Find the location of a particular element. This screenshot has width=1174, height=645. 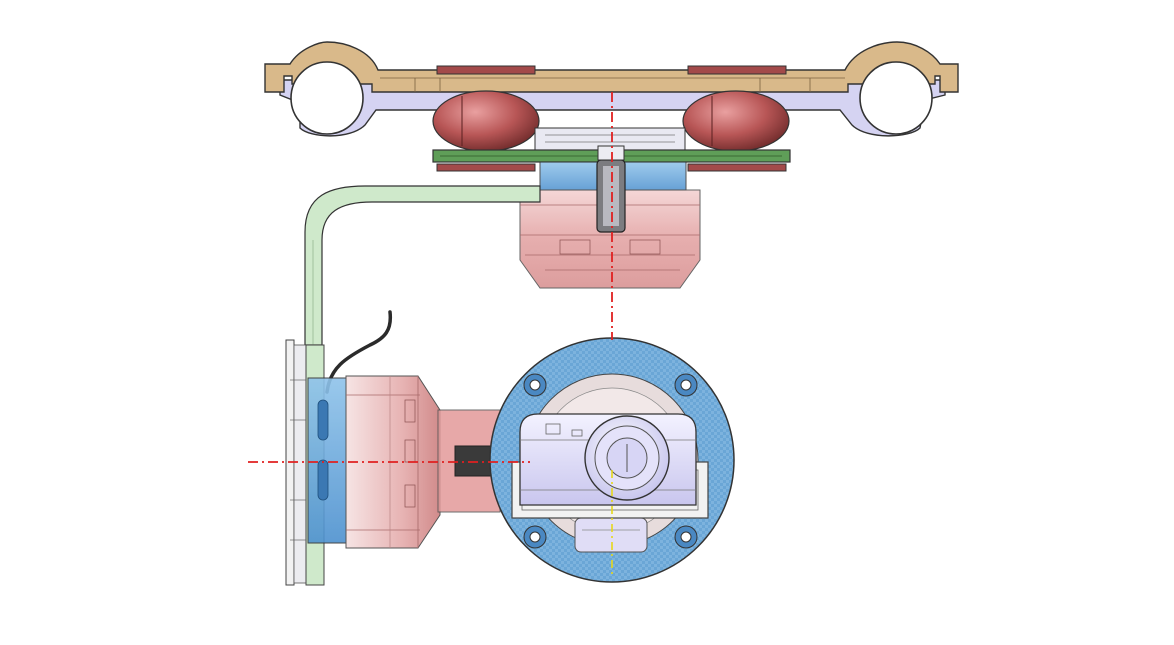

screw-holes is located at coordinates (610, 461).